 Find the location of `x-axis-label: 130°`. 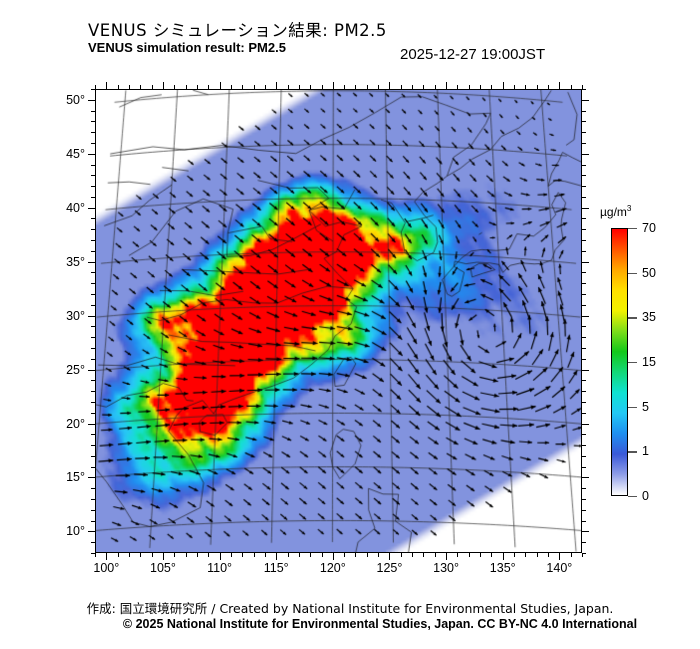

x-axis-label: 130° is located at coordinates (446, 568).